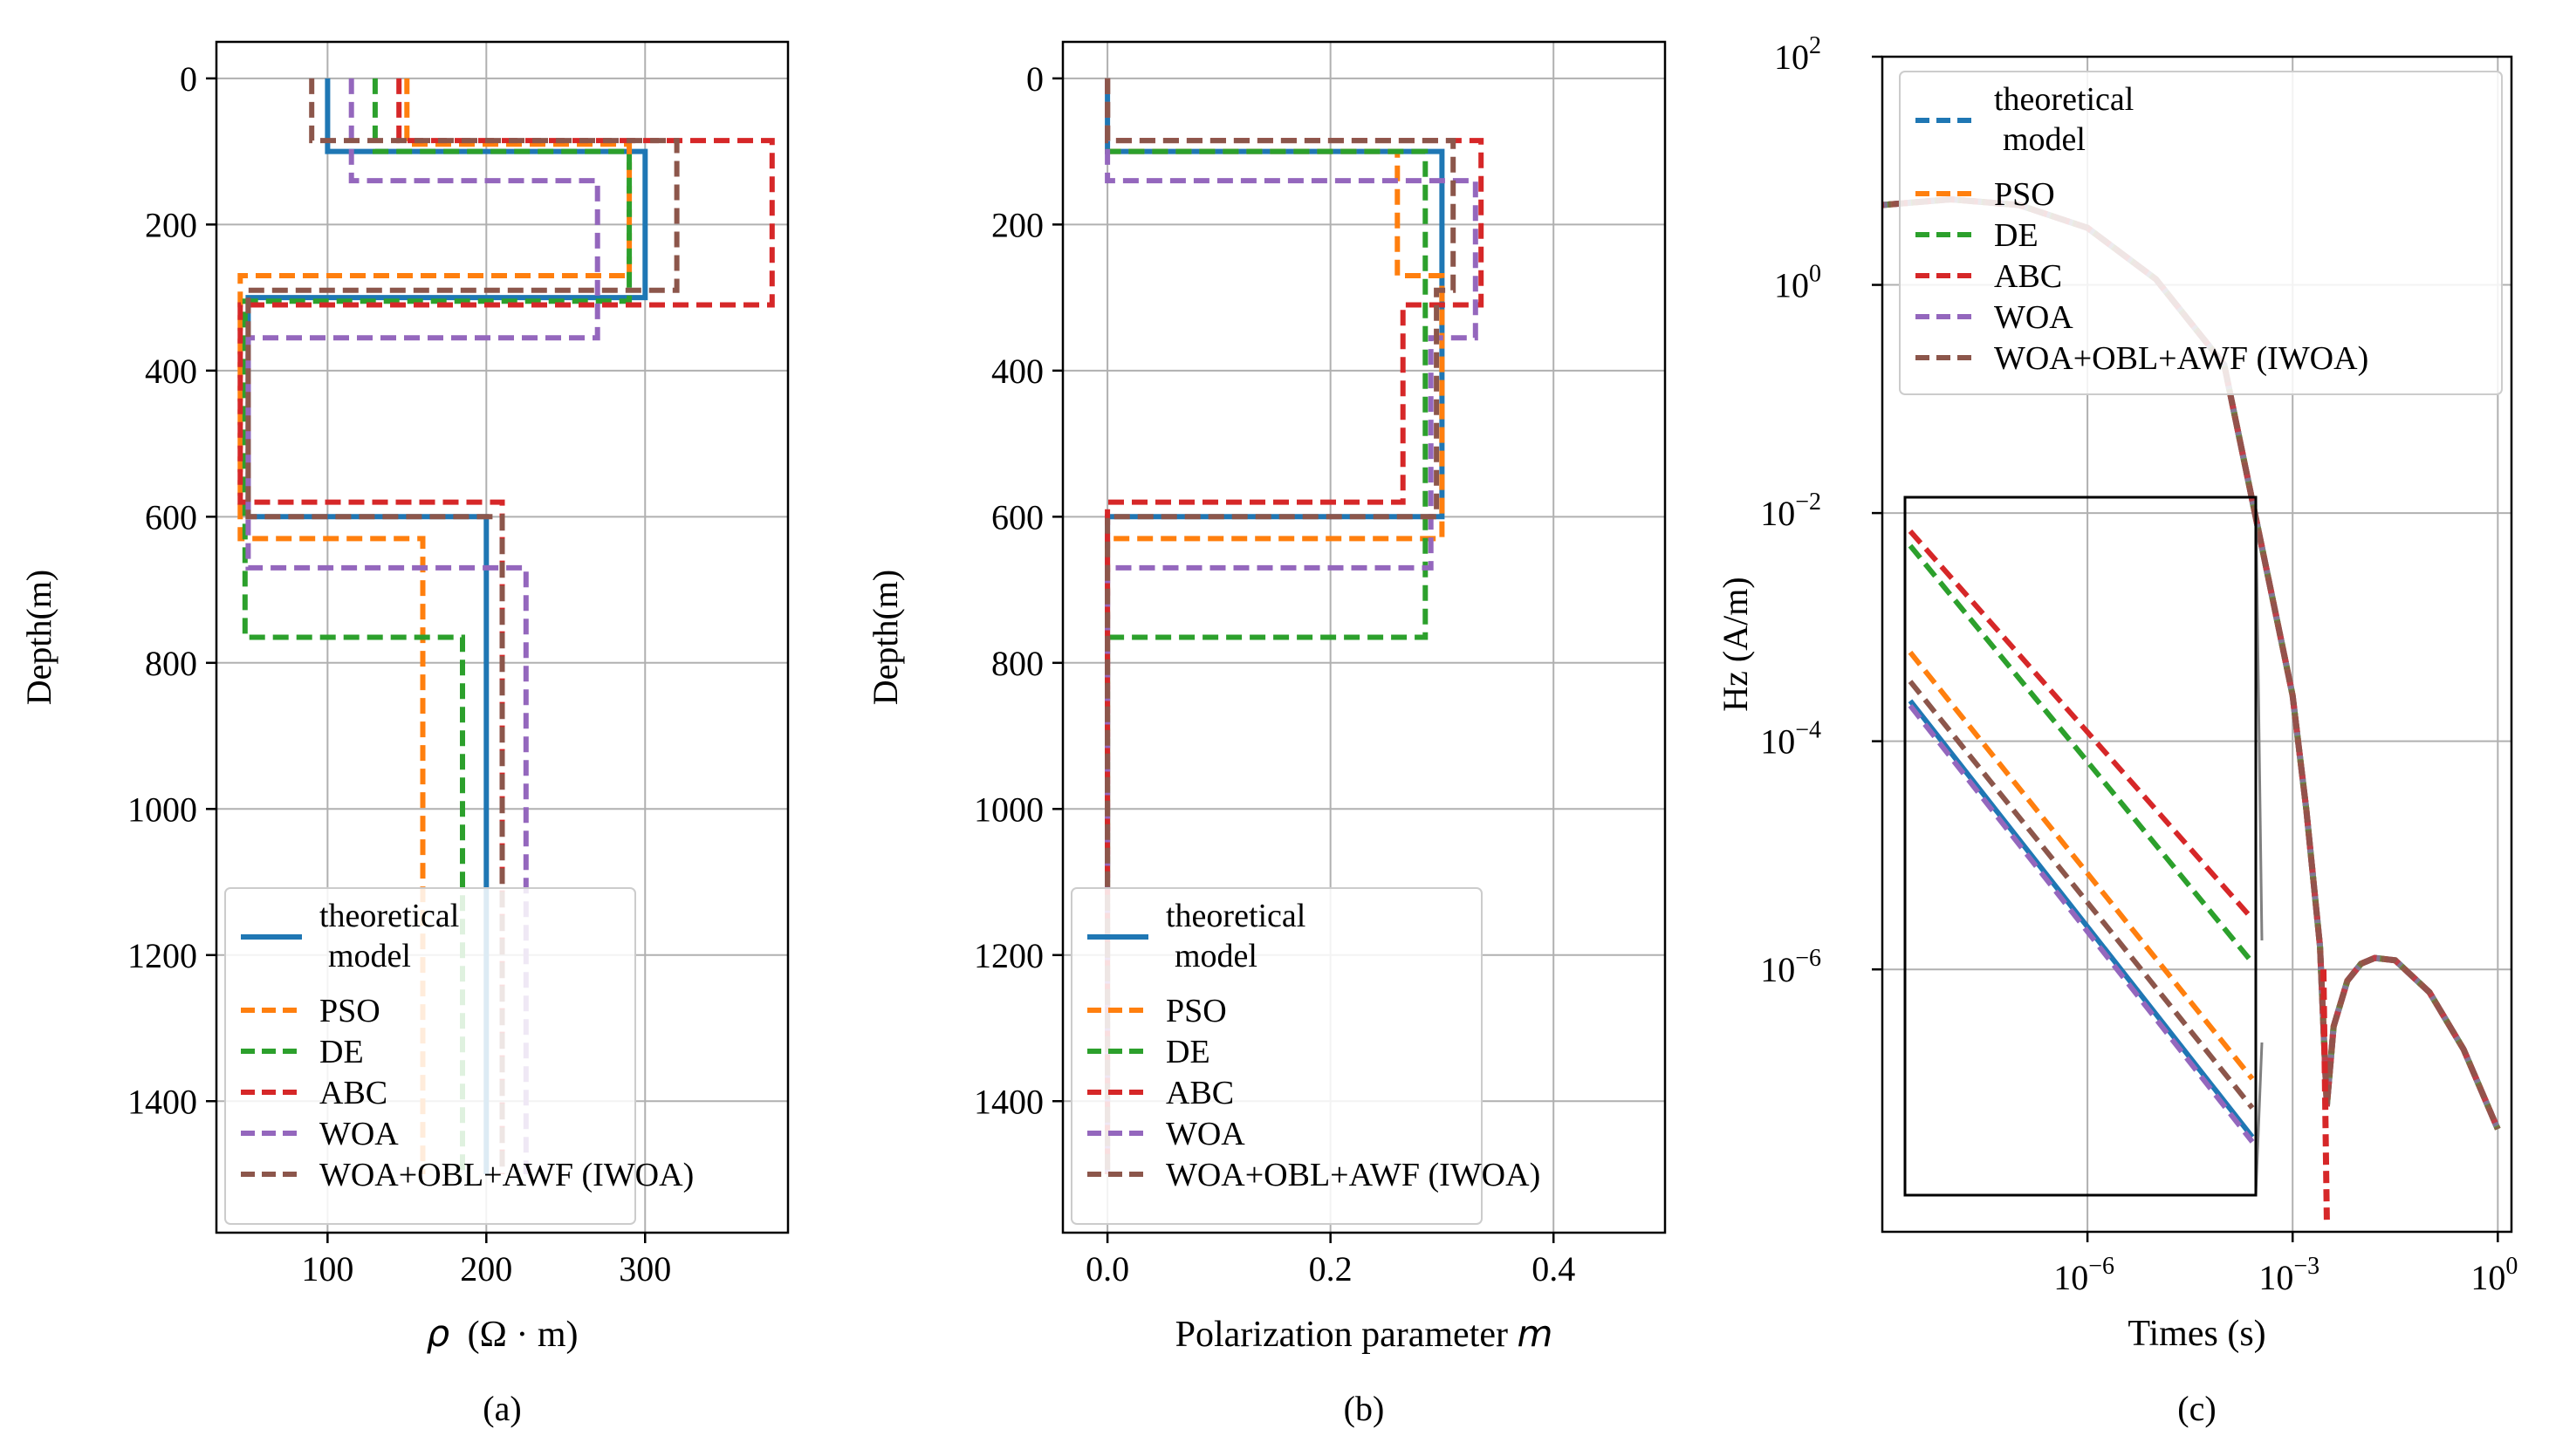 The height and width of the screenshot is (1456, 2549). I want to click on panel-label: (c), so click(2196, 1408).